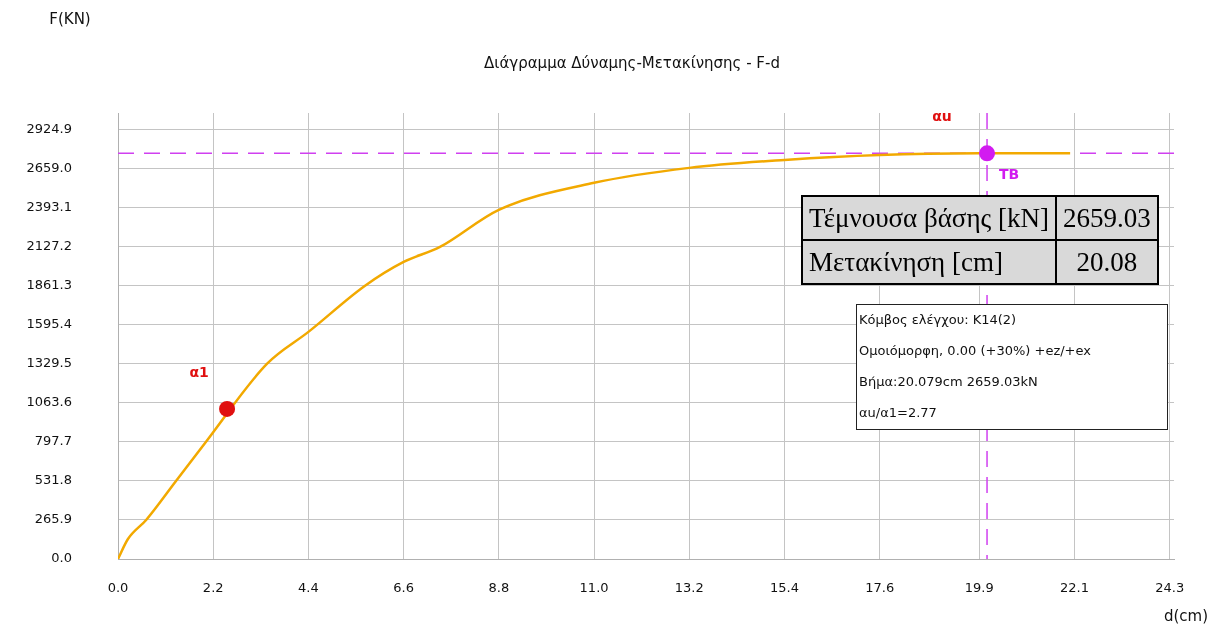  Describe the element at coordinates (49, 168) in the screenshot. I see `y-tick-label: 2659.0` at that location.